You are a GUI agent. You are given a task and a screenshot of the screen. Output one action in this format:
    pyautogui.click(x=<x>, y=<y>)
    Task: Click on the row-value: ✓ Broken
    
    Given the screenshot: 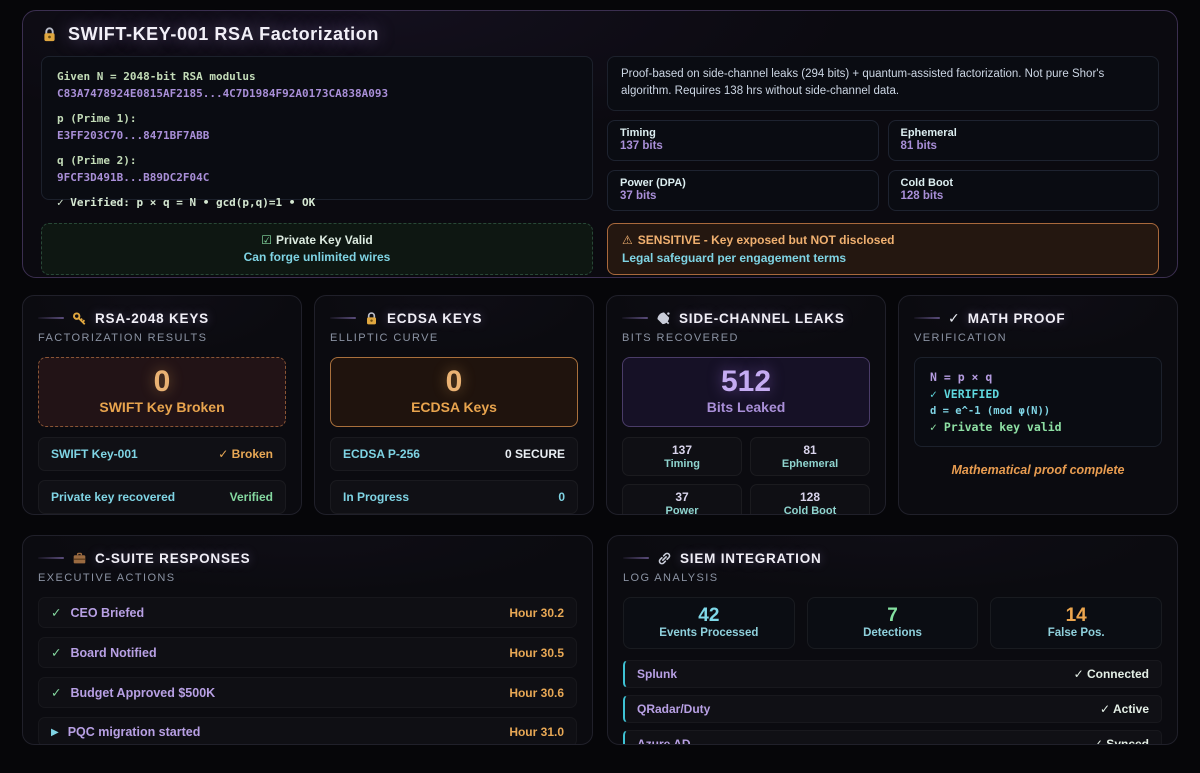 What is the action you would take?
    pyautogui.click(x=245, y=454)
    